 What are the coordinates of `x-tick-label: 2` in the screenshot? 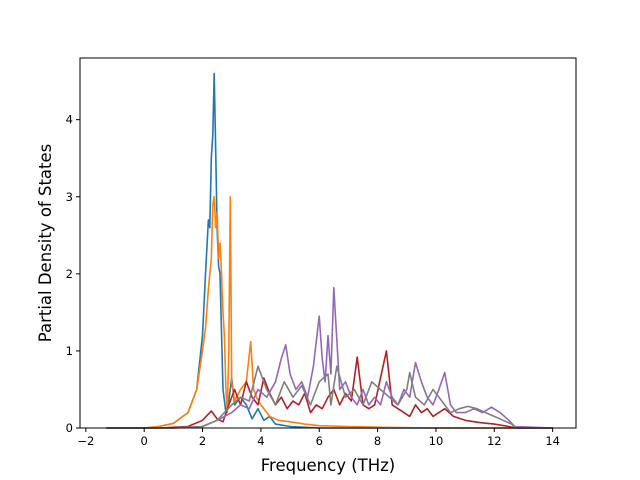 It's located at (202, 441).